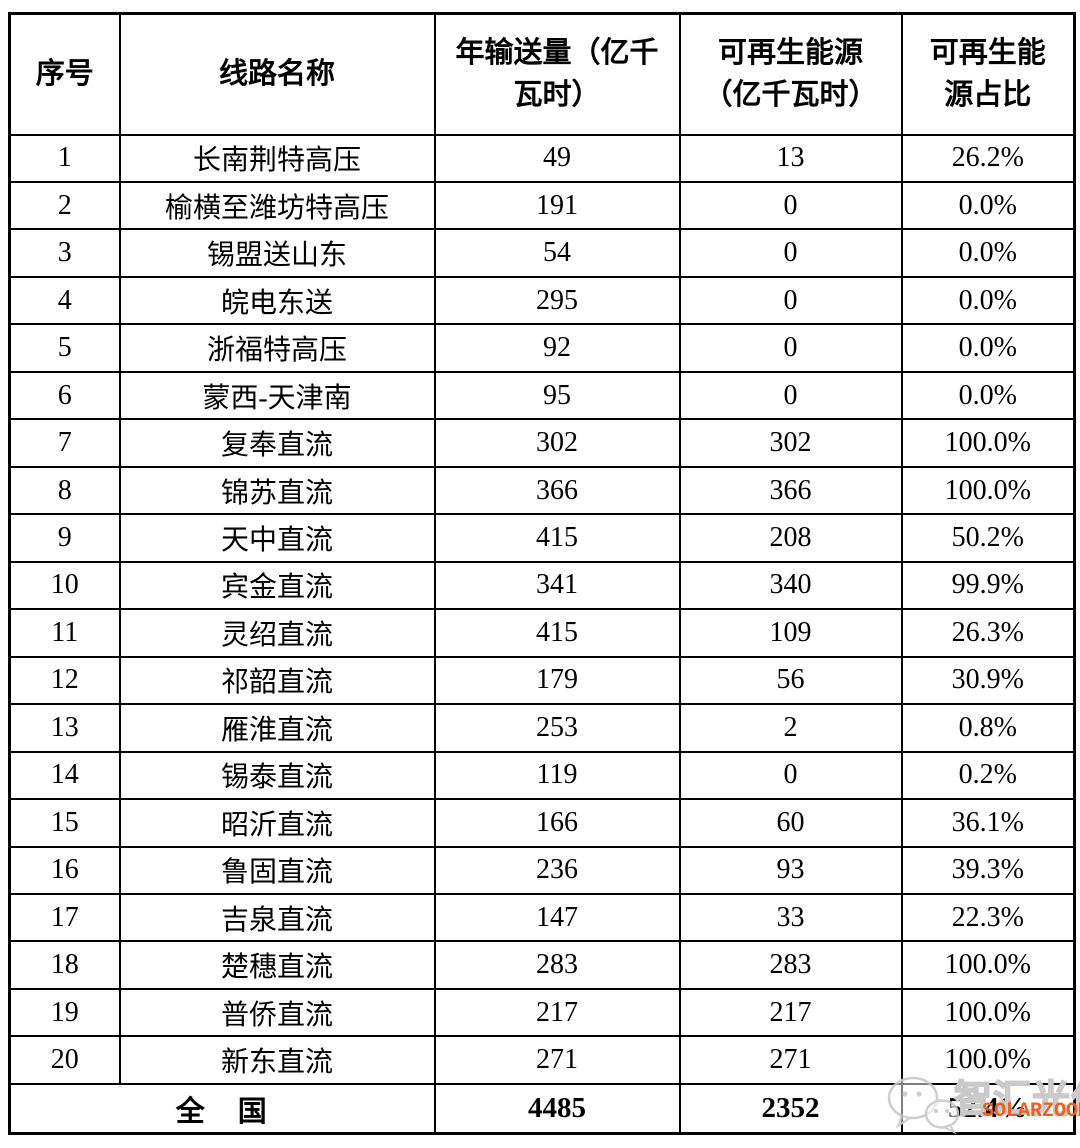 The width and height of the screenshot is (1080, 1148). I want to click on cell-renewable: 2, so click(790, 728).